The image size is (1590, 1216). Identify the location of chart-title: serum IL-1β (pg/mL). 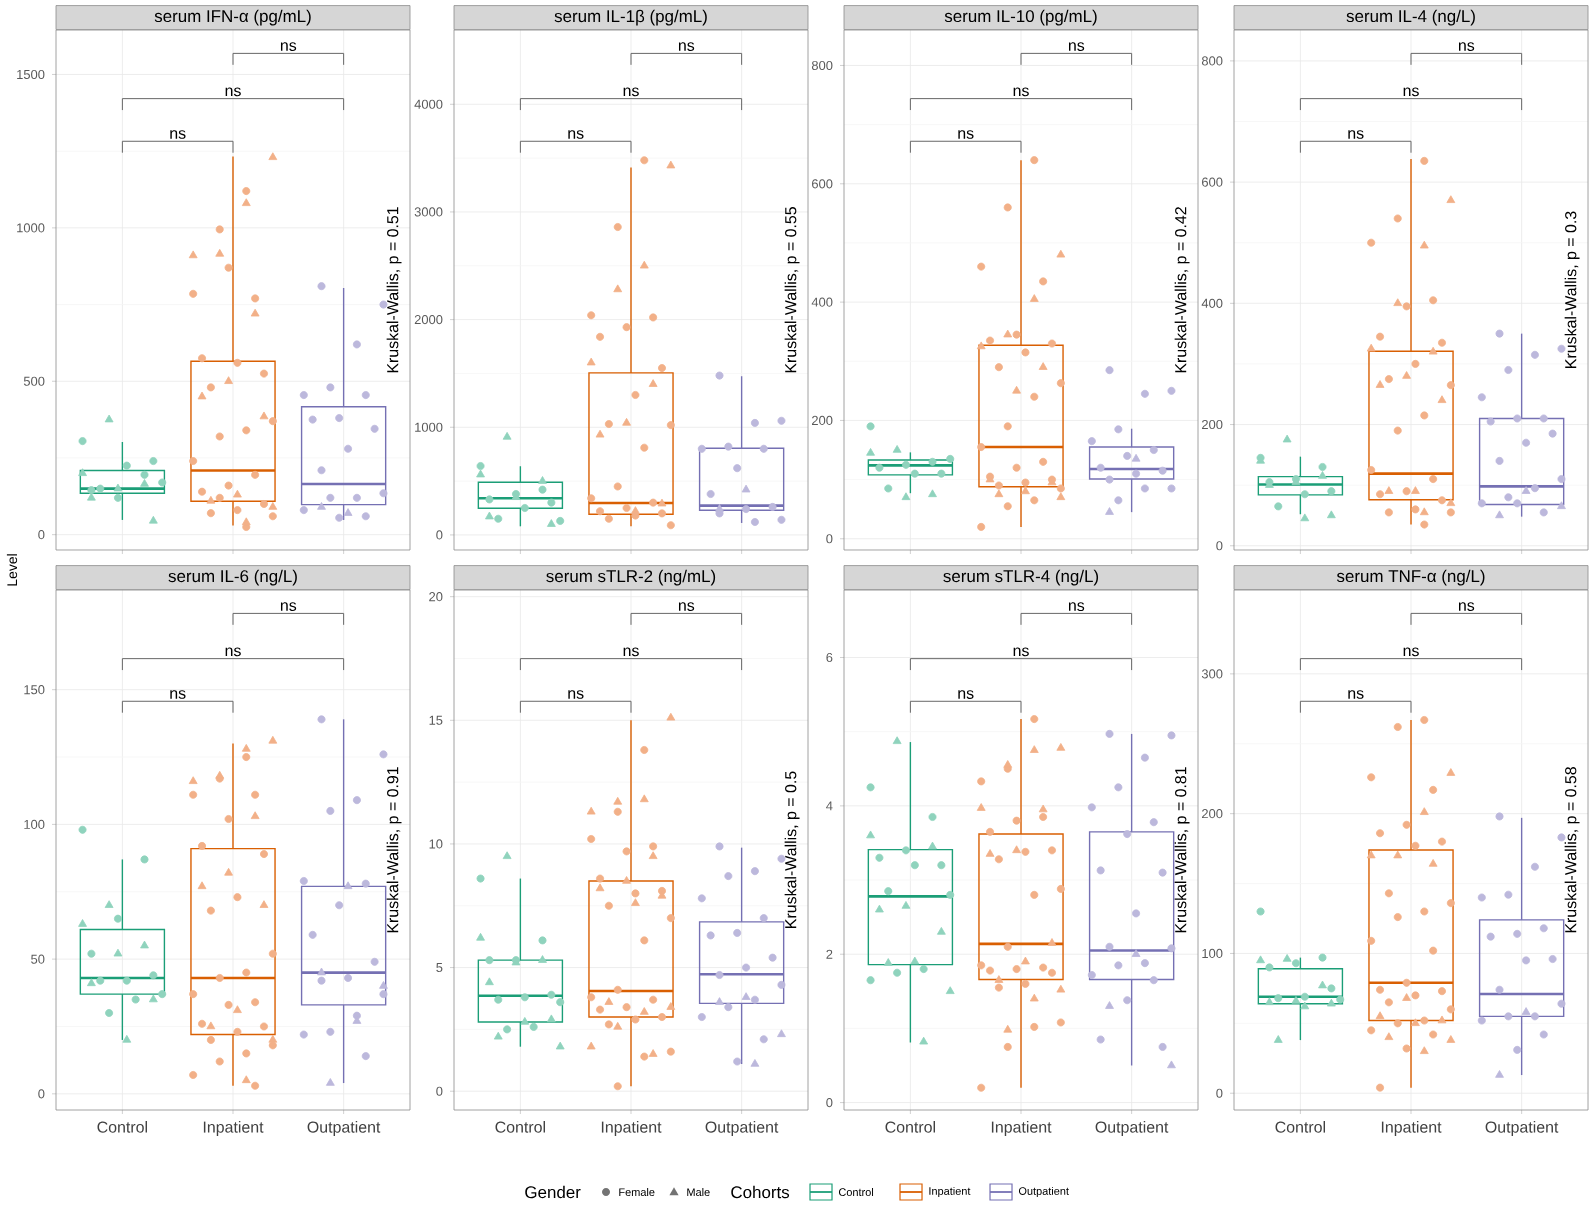
(630, 17).